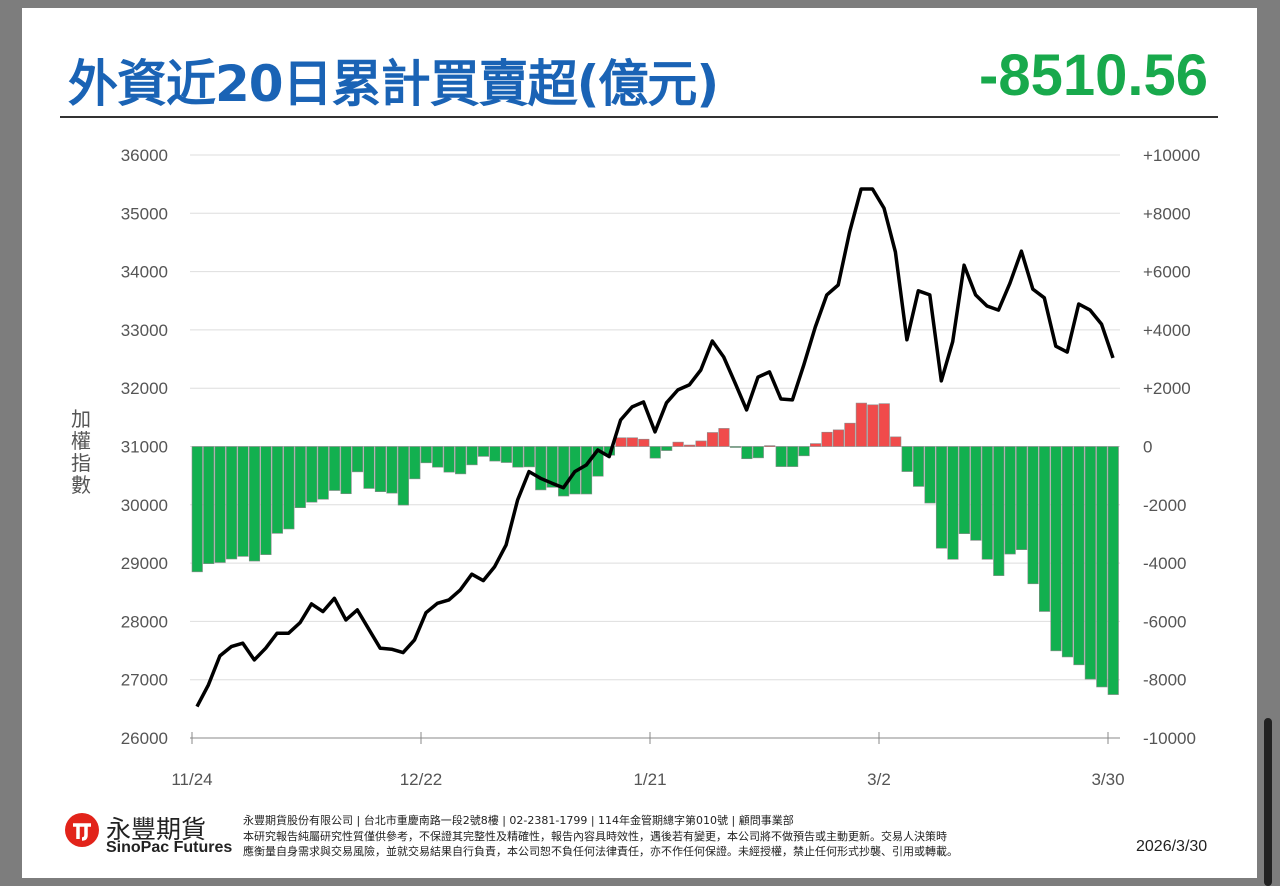 This screenshot has width=1280, height=886. What do you see at coordinates (81, 452) in the screenshot?
I see `left-axis-label: 加權指數` at bounding box center [81, 452].